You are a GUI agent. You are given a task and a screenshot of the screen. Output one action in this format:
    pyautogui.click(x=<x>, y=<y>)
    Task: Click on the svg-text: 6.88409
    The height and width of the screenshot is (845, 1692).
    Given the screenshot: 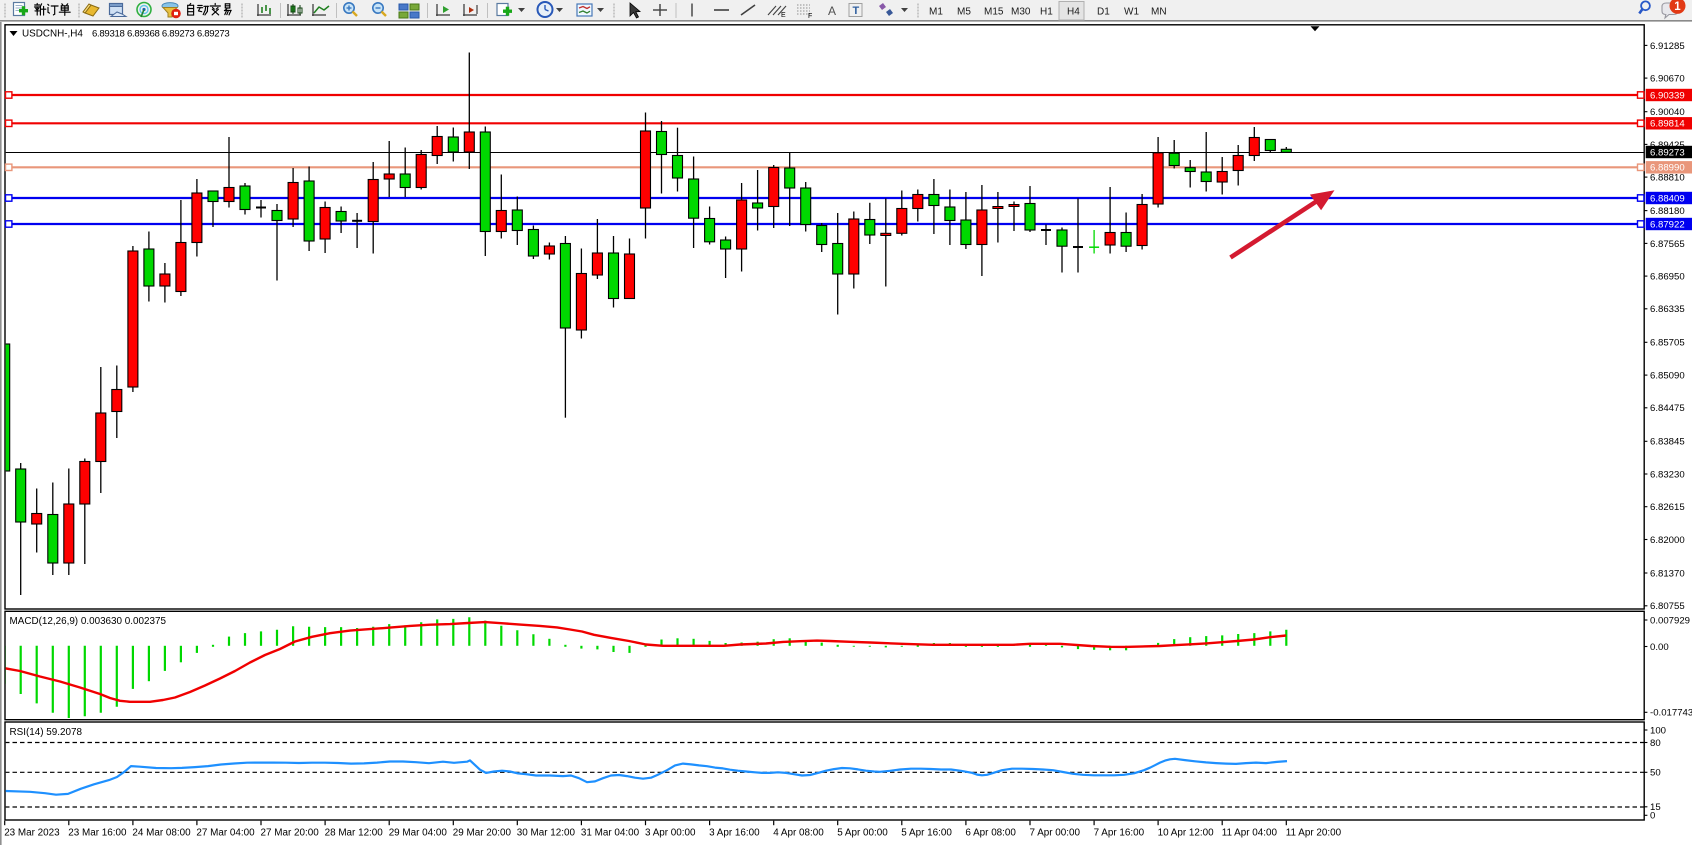 What is the action you would take?
    pyautogui.click(x=1667, y=198)
    